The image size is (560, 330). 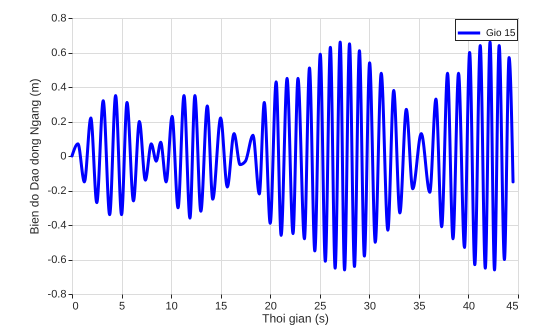 What do you see at coordinates (58, 88) in the screenshot?
I see `y-tick-label: 0.4` at bounding box center [58, 88].